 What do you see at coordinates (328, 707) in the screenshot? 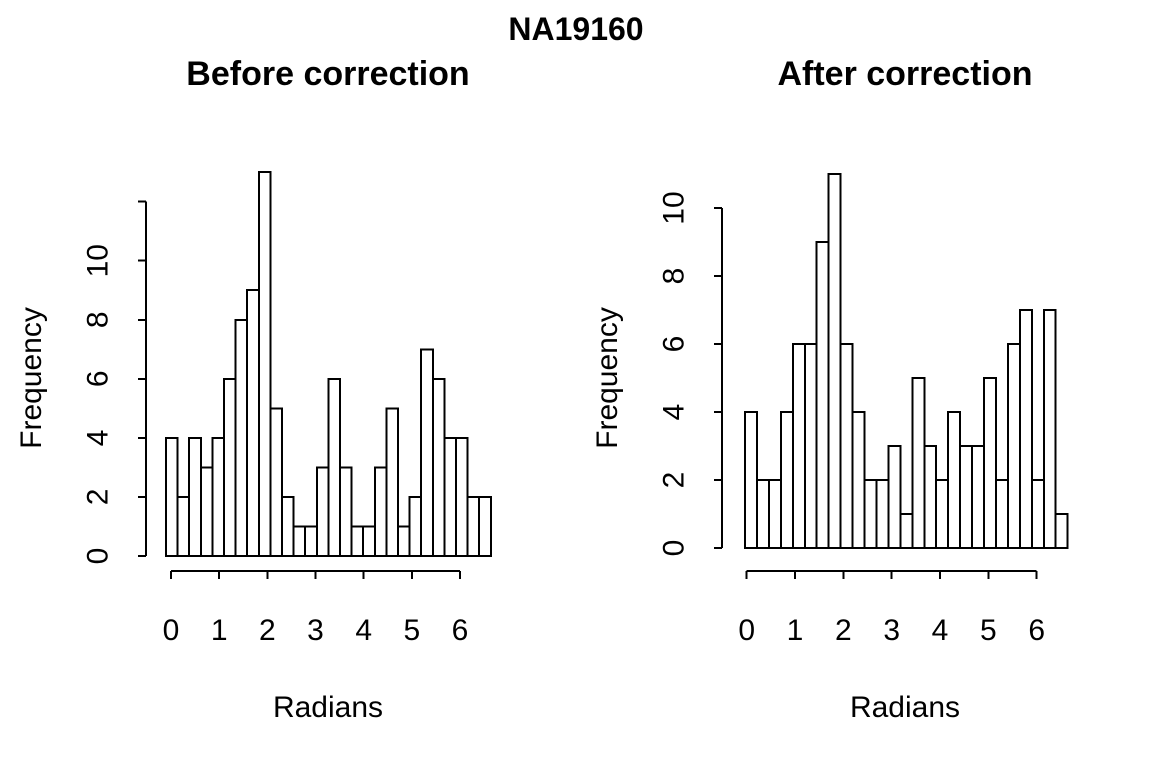
I see `x-axis-label-before: Radians` at bounding box center [328, 707].